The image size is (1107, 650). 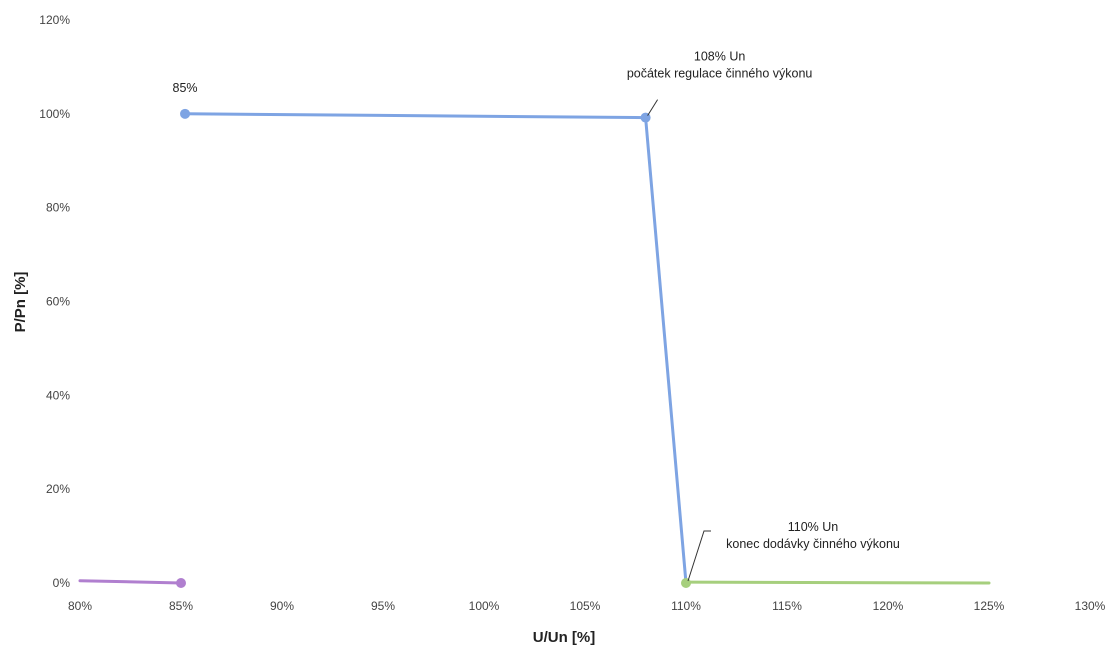 What do you see at coordinates (58, 395) in the screenshot?
I see `y-tick-label: 40%` at bounding box center [58, 395].